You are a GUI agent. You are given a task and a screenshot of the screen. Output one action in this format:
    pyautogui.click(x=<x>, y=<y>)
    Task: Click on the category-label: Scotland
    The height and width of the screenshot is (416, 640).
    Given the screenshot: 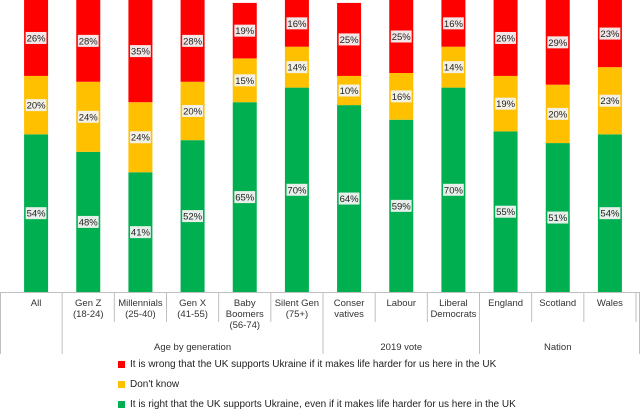 What is the action you would take?
    pyautogui.click(x=557, y=303)
    